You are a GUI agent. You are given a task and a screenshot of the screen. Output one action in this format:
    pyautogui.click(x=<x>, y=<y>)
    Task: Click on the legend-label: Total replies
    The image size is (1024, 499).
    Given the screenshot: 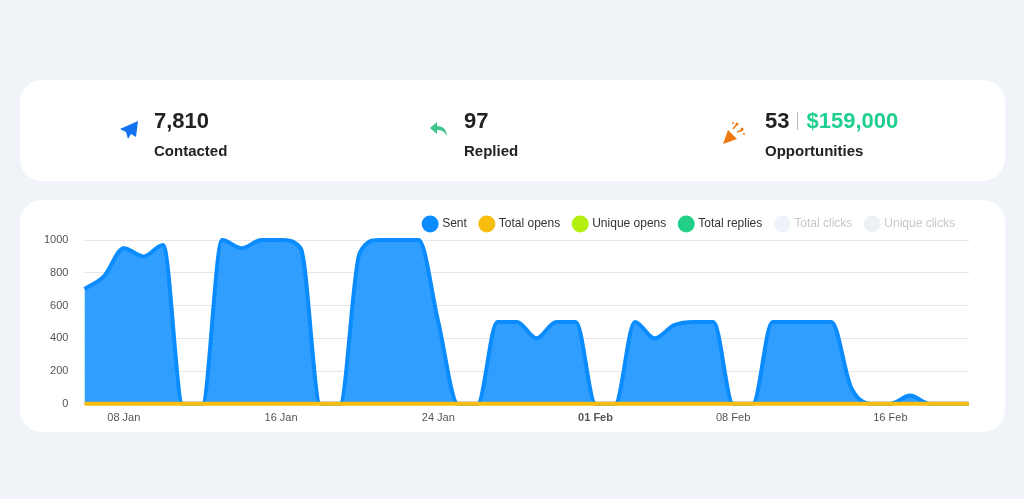 What is the action you would take?
    pyautogui.click(x=730, y=223)
    